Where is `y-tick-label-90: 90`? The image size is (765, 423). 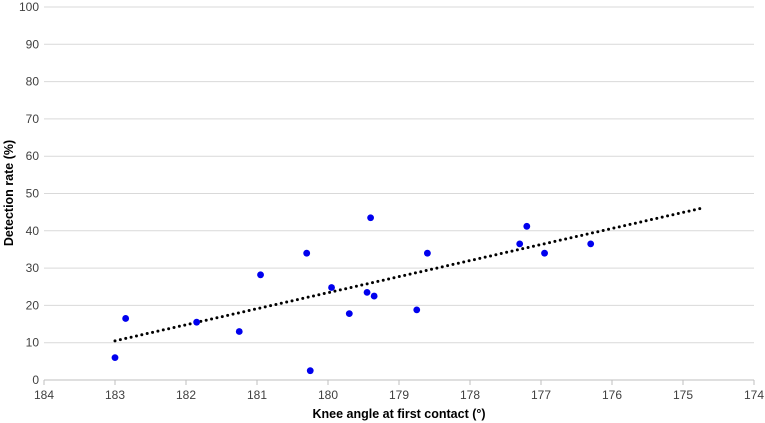
y-tick-label-90: 90 is located at coordinates (33, 44).